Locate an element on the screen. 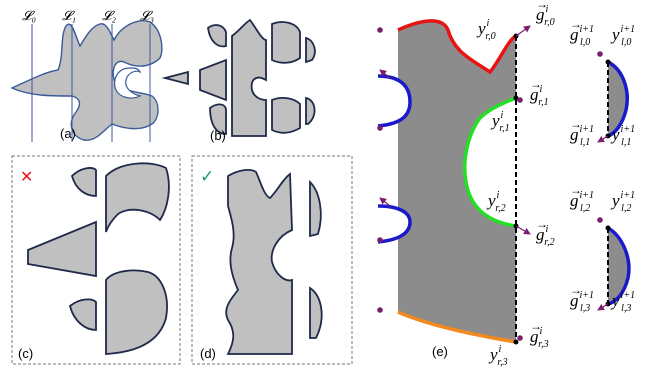 The width and height of the screenshot is (650, 371). label-g-r0: gi r,0 → is located at coordinates (545, 14).